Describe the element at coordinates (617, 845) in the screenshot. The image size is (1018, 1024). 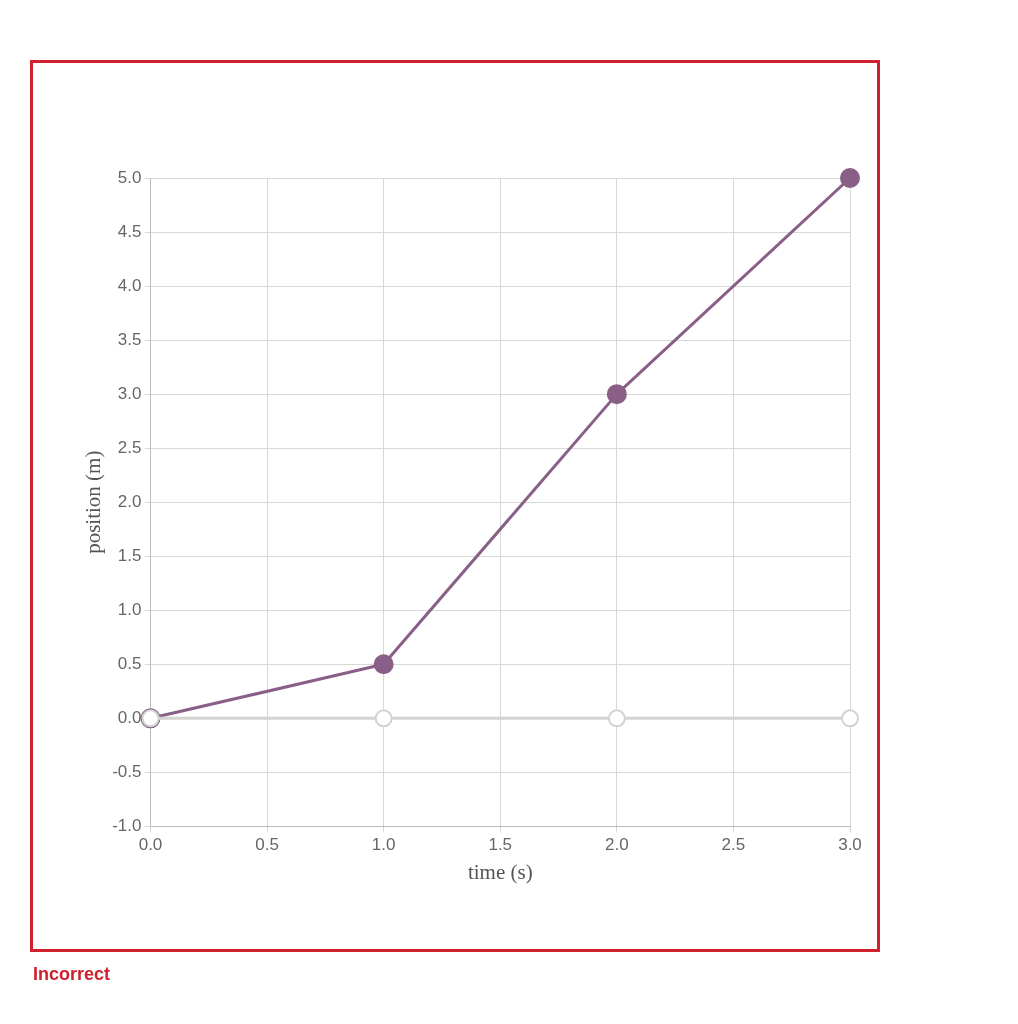
I see `x-tick-label: 2.0` at that location.